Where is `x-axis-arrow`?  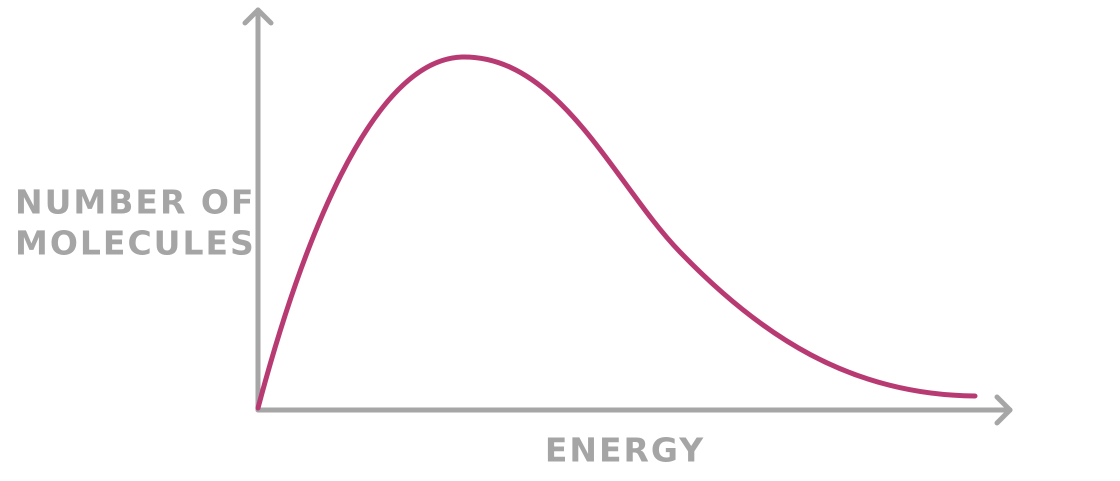
x-axis-arrow is located at coordinates (1003, 410).